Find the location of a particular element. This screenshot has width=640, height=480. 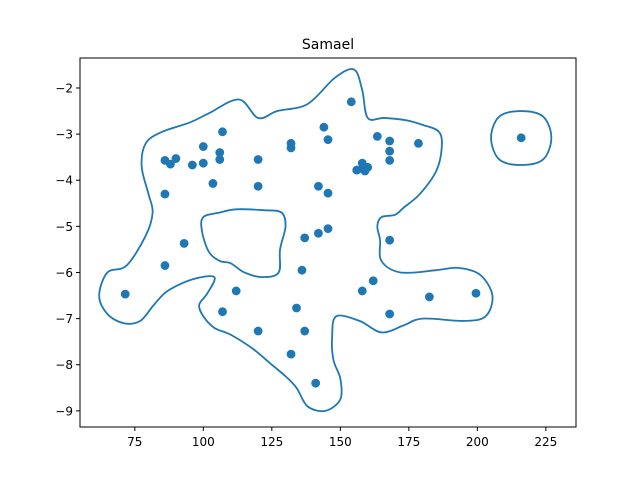

x-tick-label: 150 is located at coordinates (340, 442).